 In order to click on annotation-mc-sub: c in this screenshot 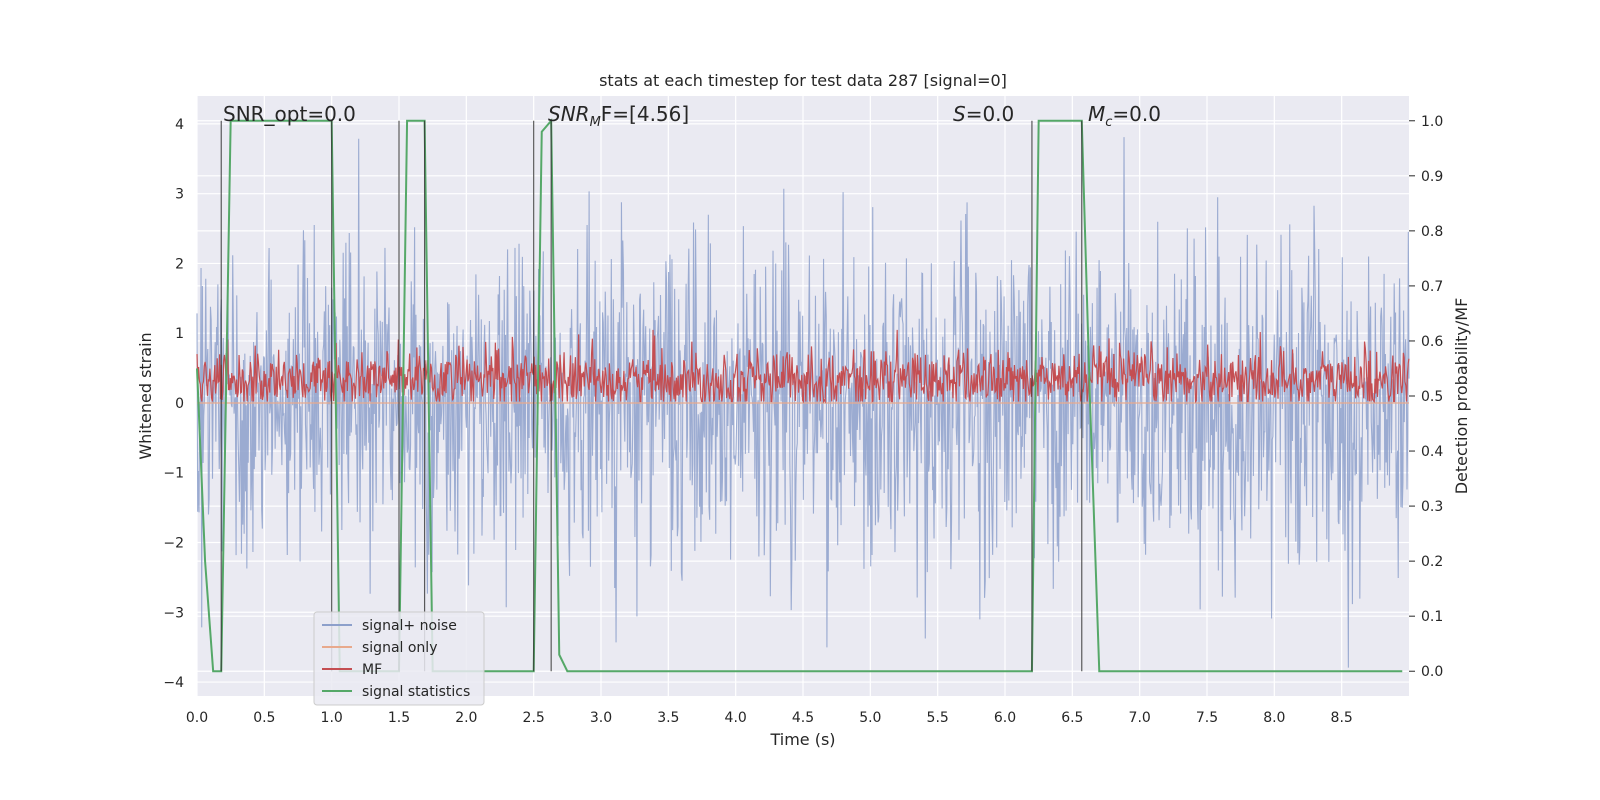, I will do `click(1108, 122)`.